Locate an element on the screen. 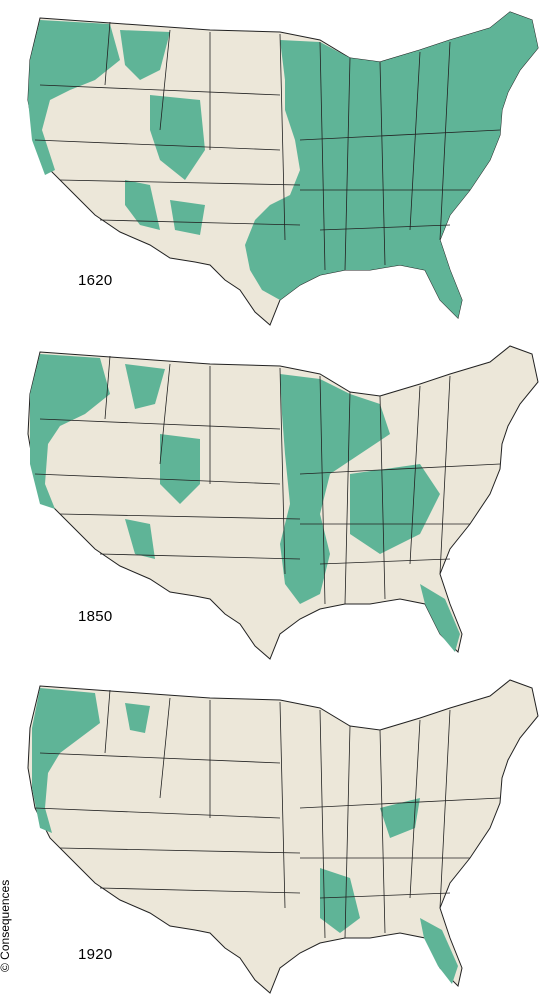 Image resolution: width=542 pixels, height=1002 pixels. year-label-1620: 1620 is located at coordinates (95, 280).